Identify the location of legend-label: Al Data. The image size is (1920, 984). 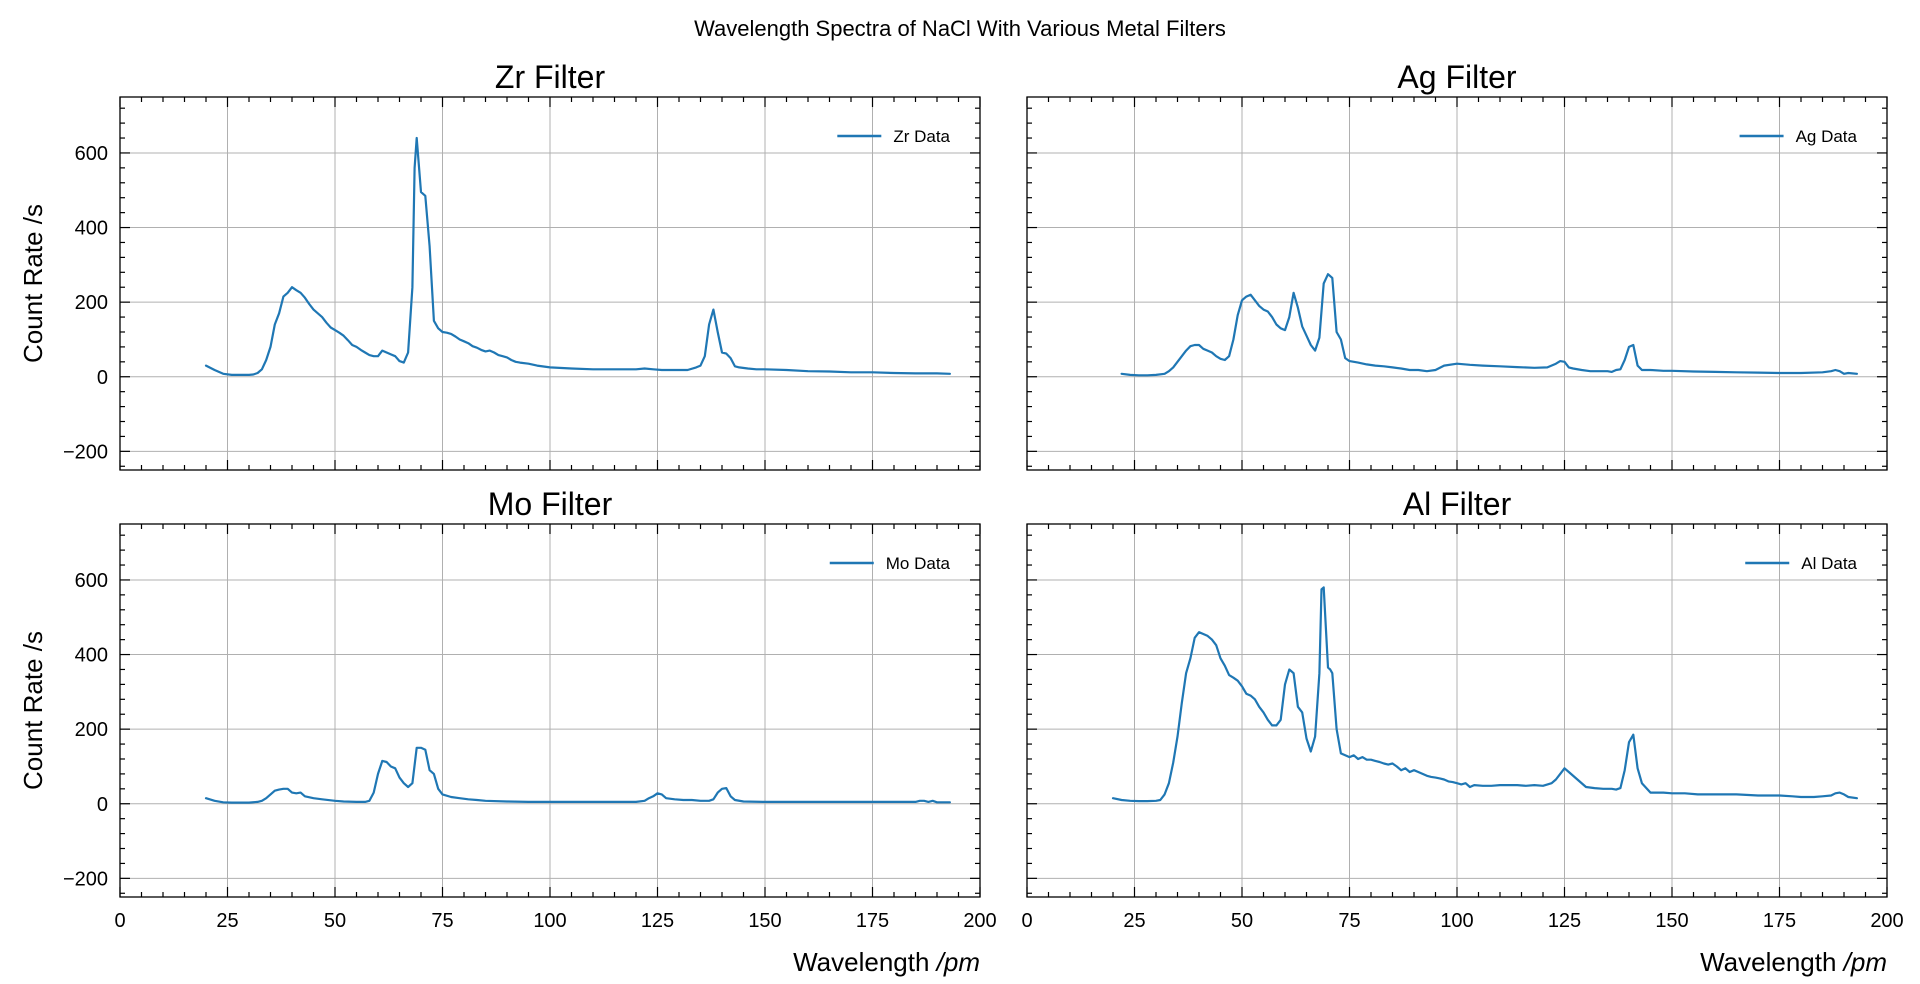
(1829, 563).